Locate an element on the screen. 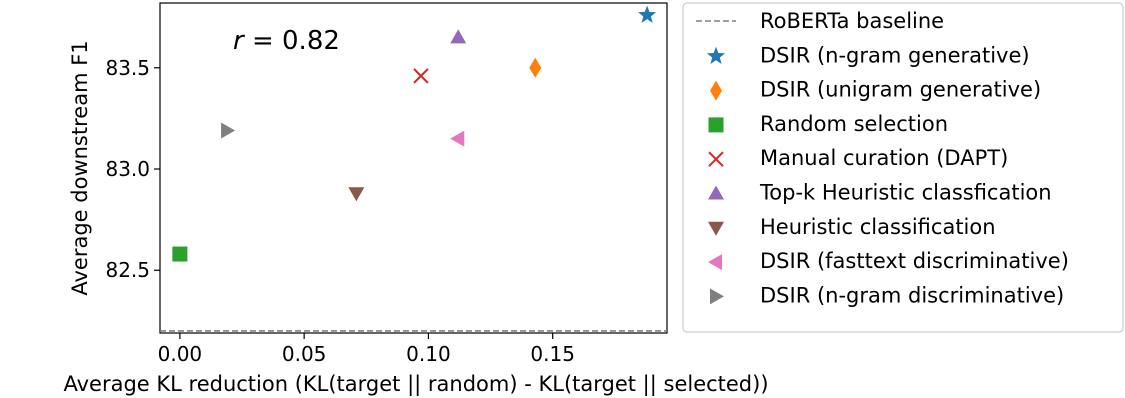 The width and height of the screenshot is (1125, 398). x-tick-label: 0.10 is located at coordinates (428, 354).